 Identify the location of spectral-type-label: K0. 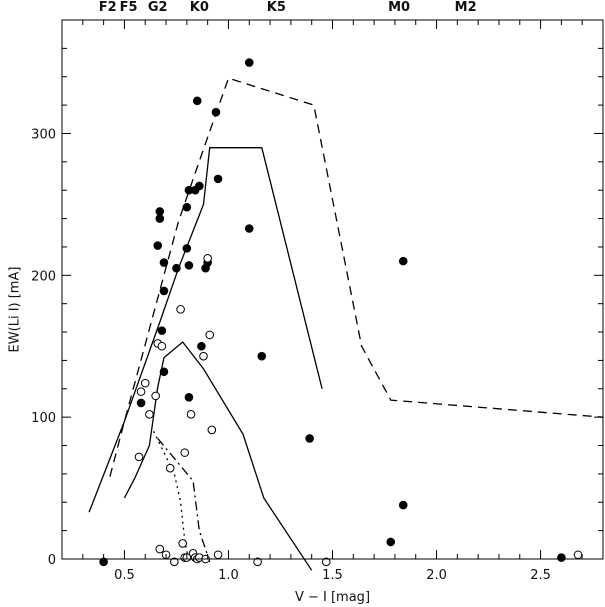
(199, 7).